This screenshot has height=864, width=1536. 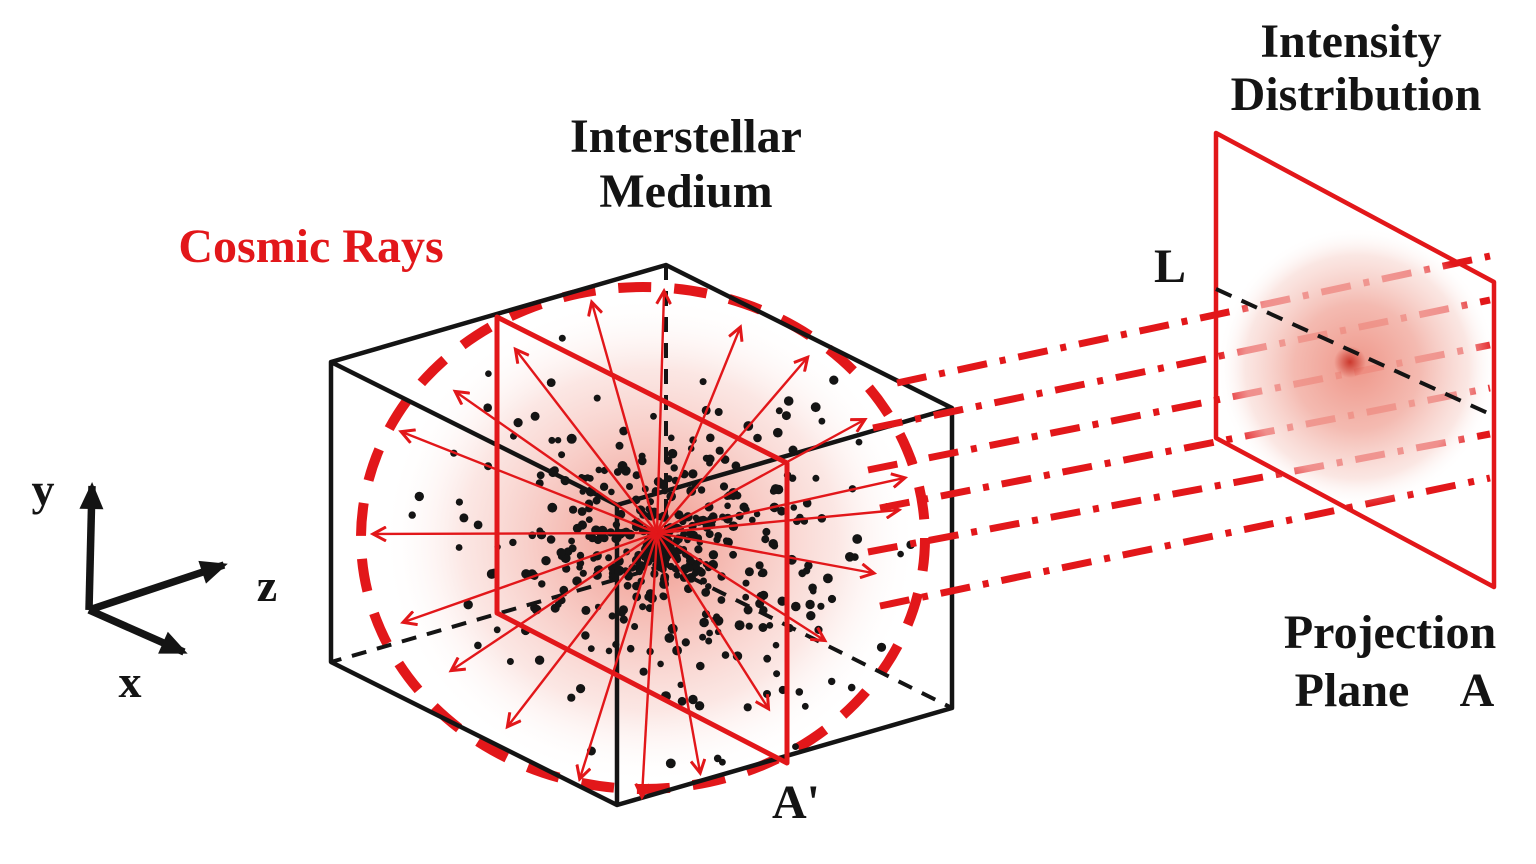 What do you see at coordinates (1354, 352) in the screenshot?
I see `plane-diagonal-l-line` at bounding box center [1354, 352].